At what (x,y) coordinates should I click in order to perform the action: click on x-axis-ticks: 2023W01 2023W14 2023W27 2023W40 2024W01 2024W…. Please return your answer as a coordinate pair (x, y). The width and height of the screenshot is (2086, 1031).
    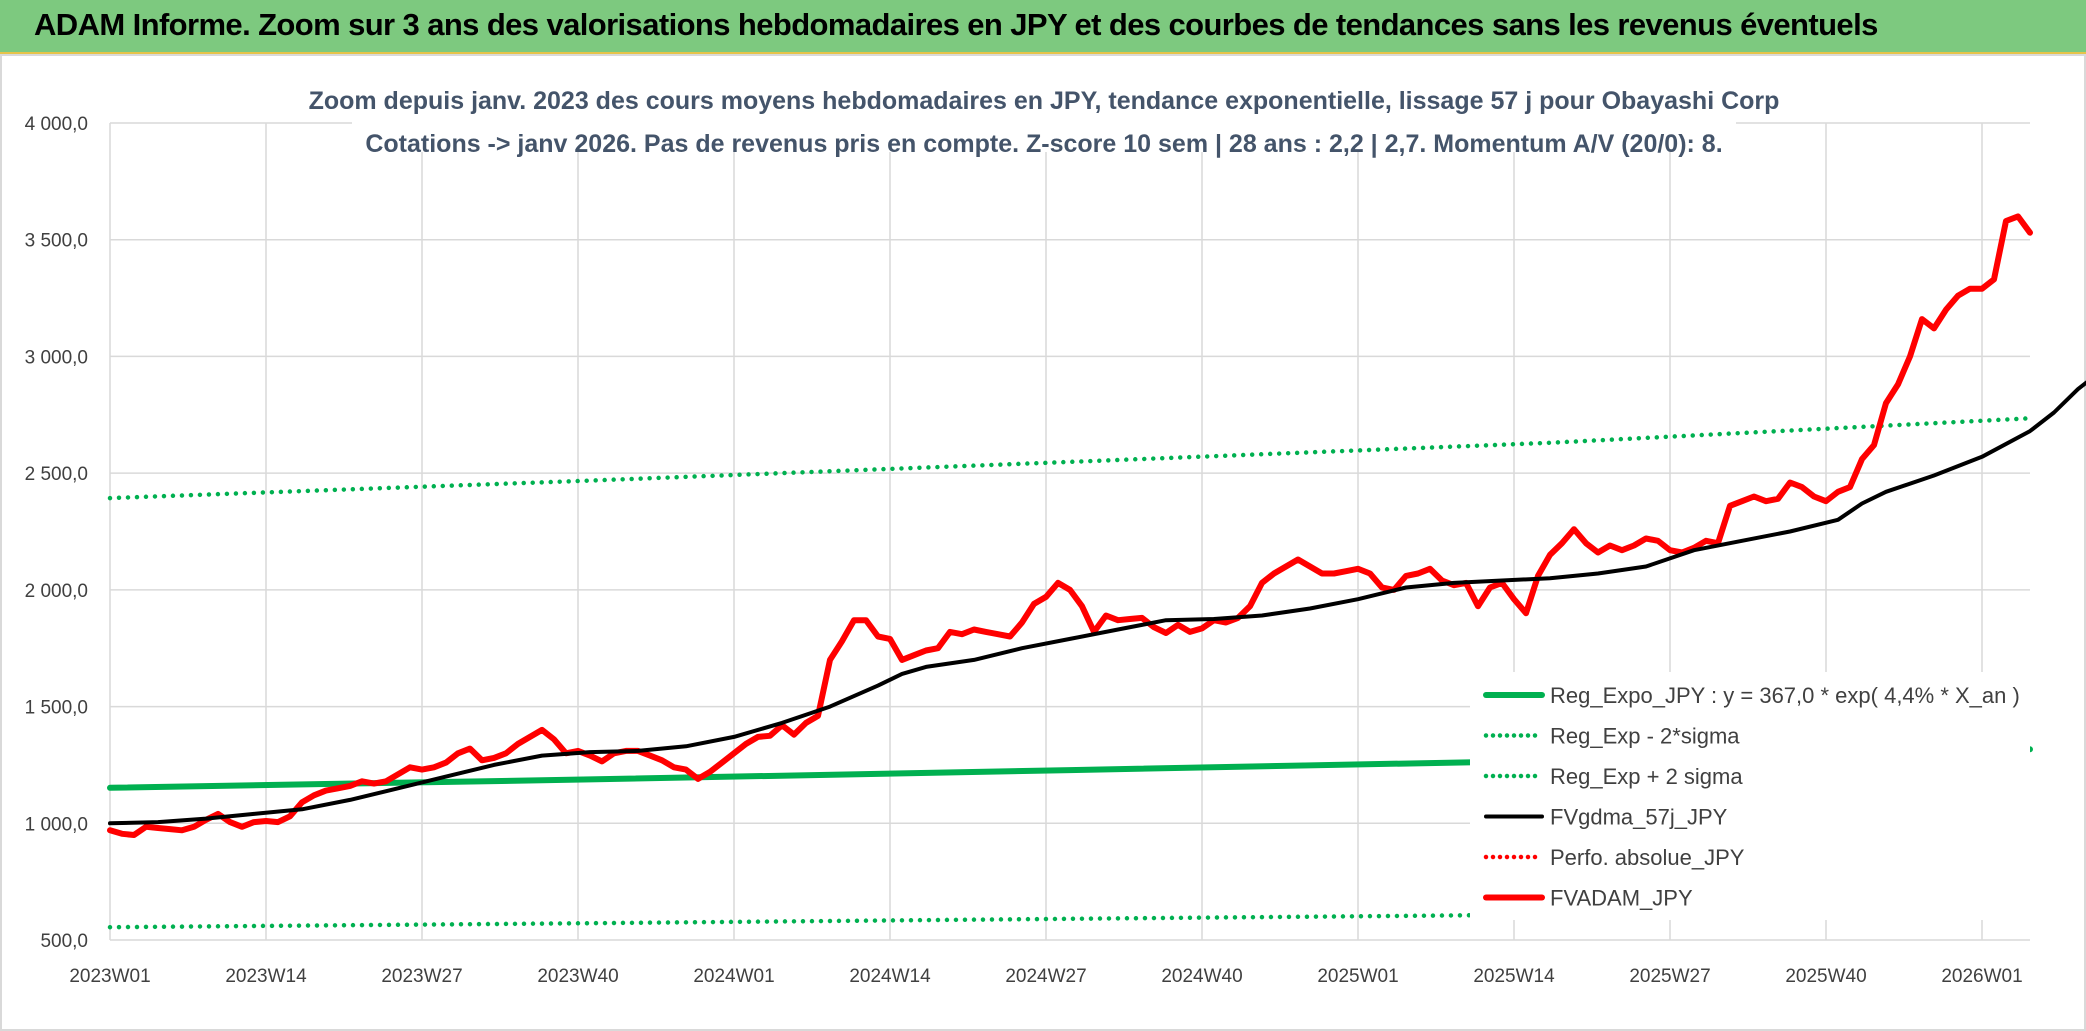
    Looking at the image, I should click on (1045, 976).